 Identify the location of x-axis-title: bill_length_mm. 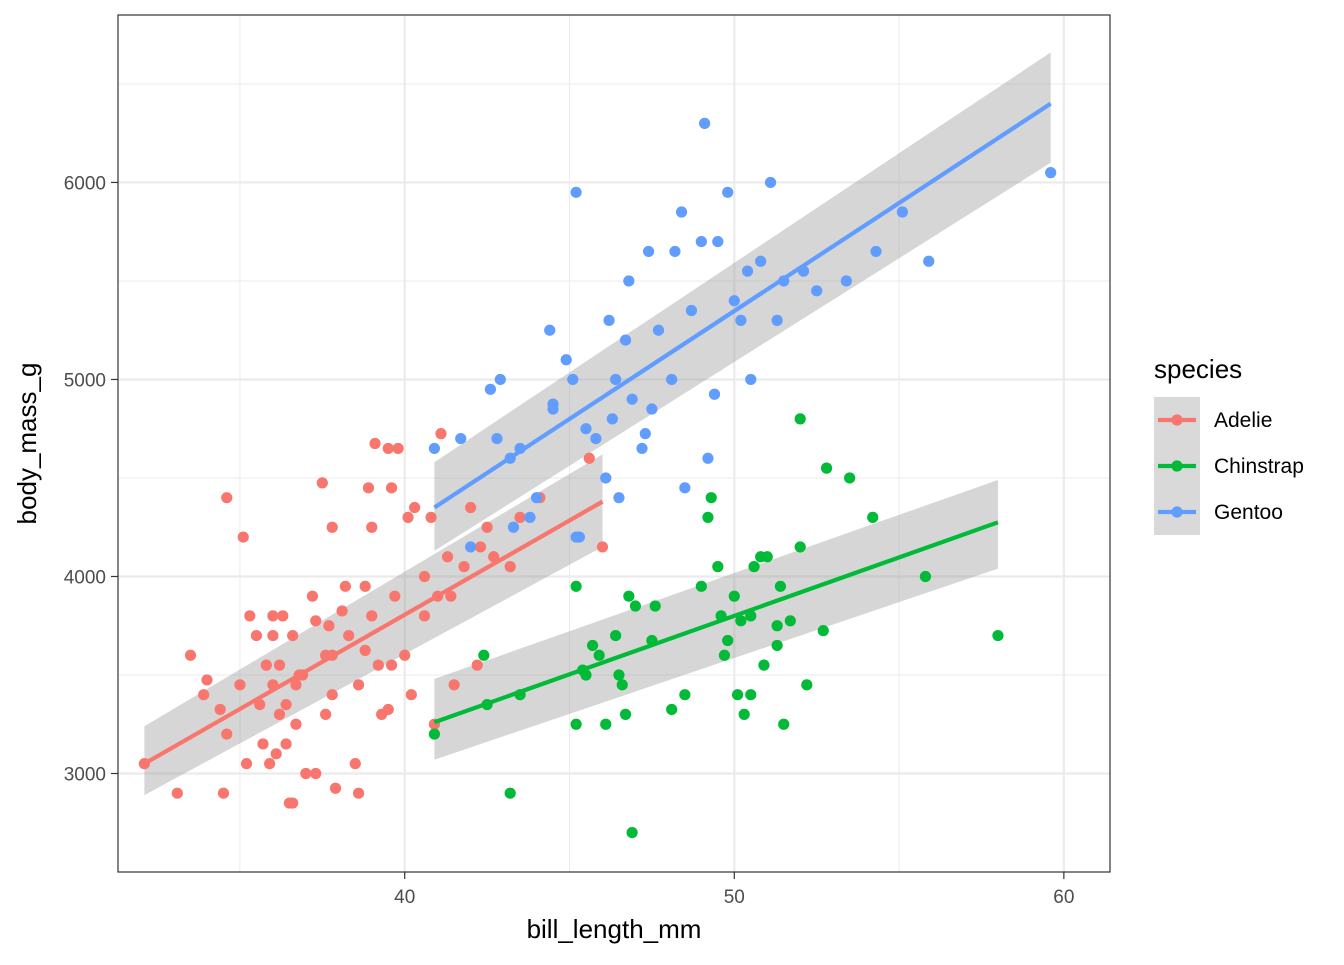
(614, 929).